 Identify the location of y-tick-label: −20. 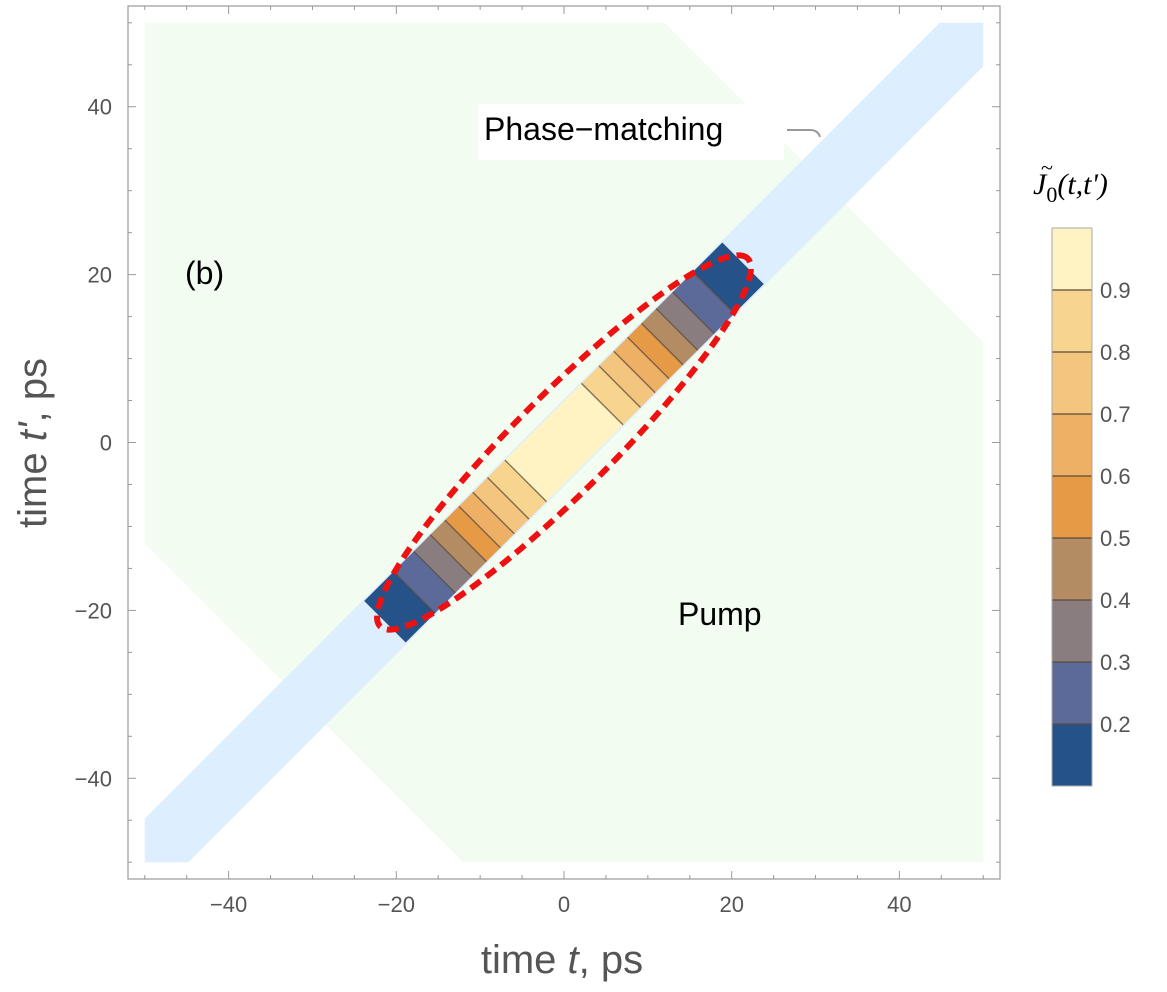
(93, 610).